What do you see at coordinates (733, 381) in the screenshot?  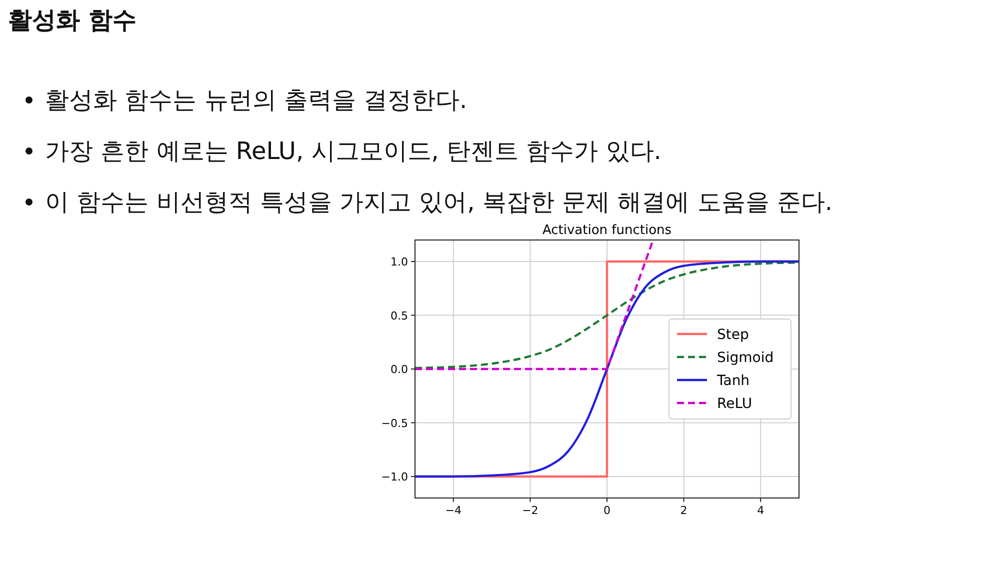 I see `legend-label: Tanh` at bounding box center [733, 381].